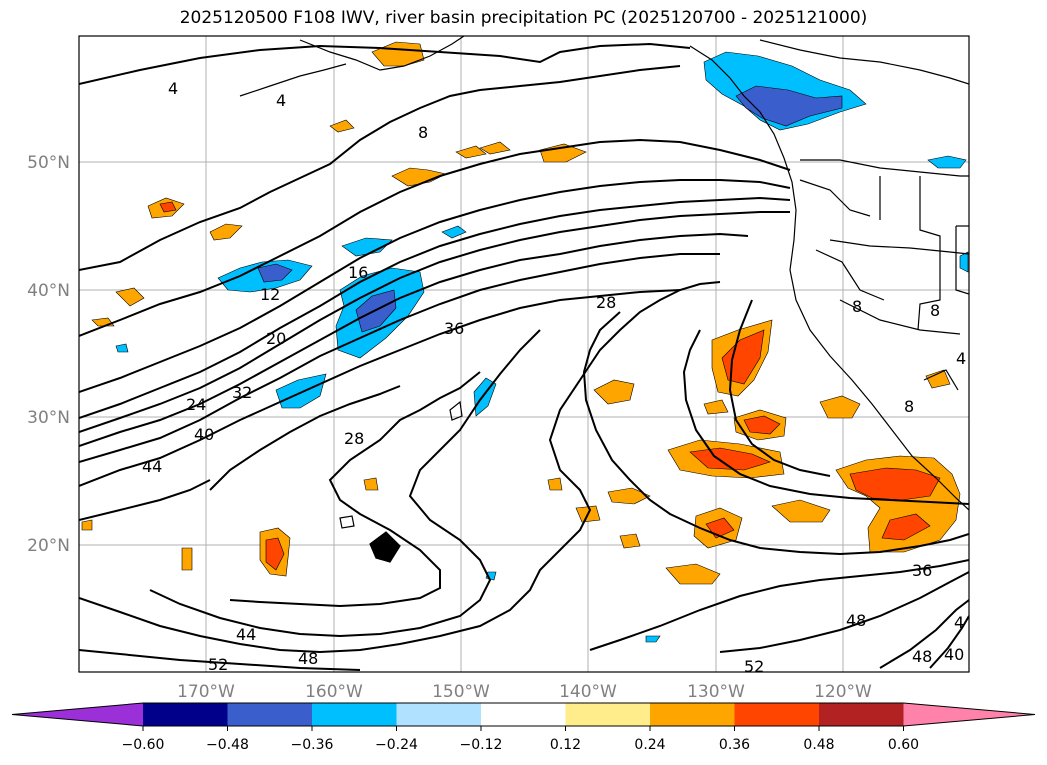 The image size is (1047, 765). Describe the element at coordinates (461, 692) in the screenshot. I see `lon-label: 150°W` at that location.